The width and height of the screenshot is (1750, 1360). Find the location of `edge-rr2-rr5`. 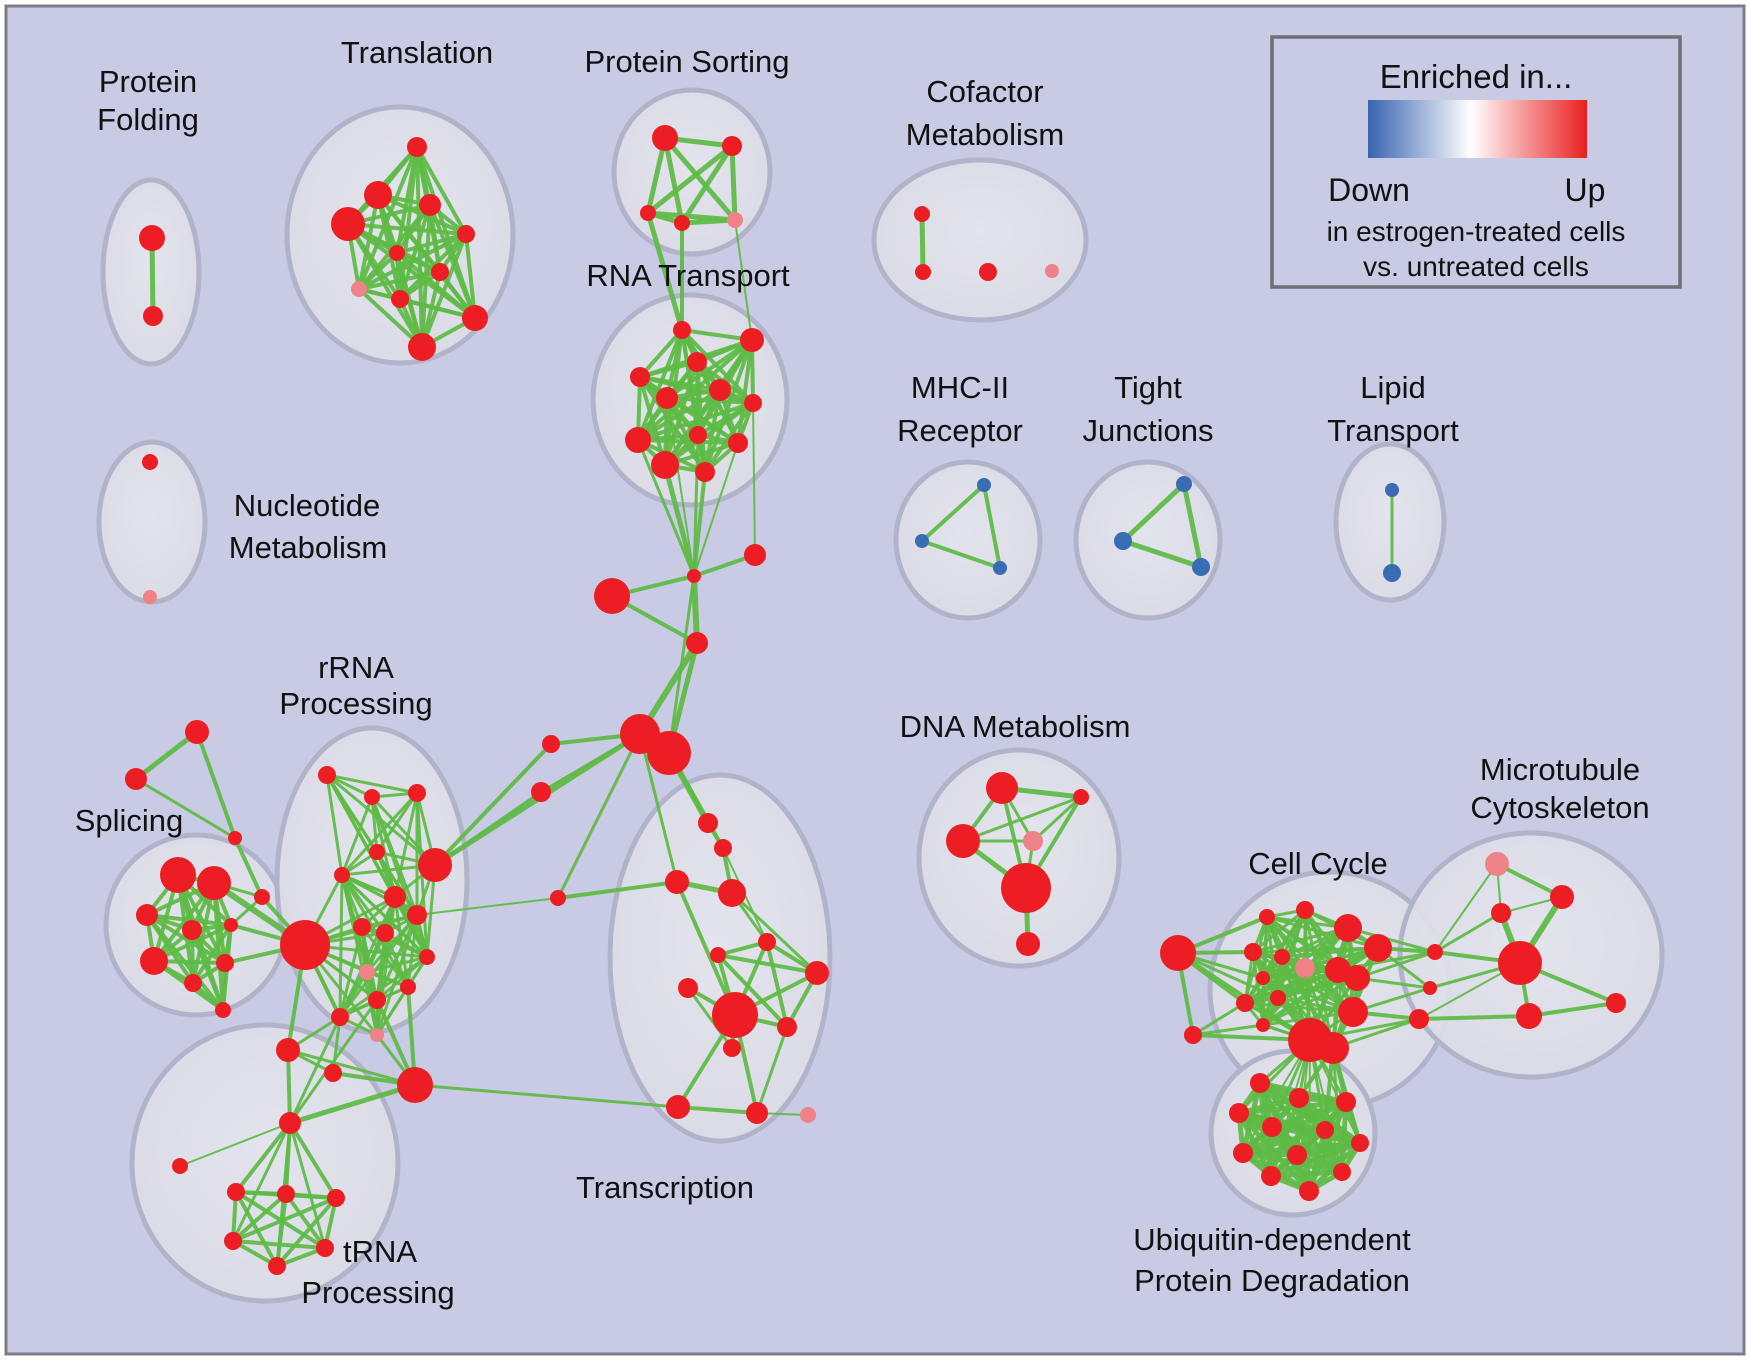

edge-rr2-rr5 is located at coordinates (357, 836).